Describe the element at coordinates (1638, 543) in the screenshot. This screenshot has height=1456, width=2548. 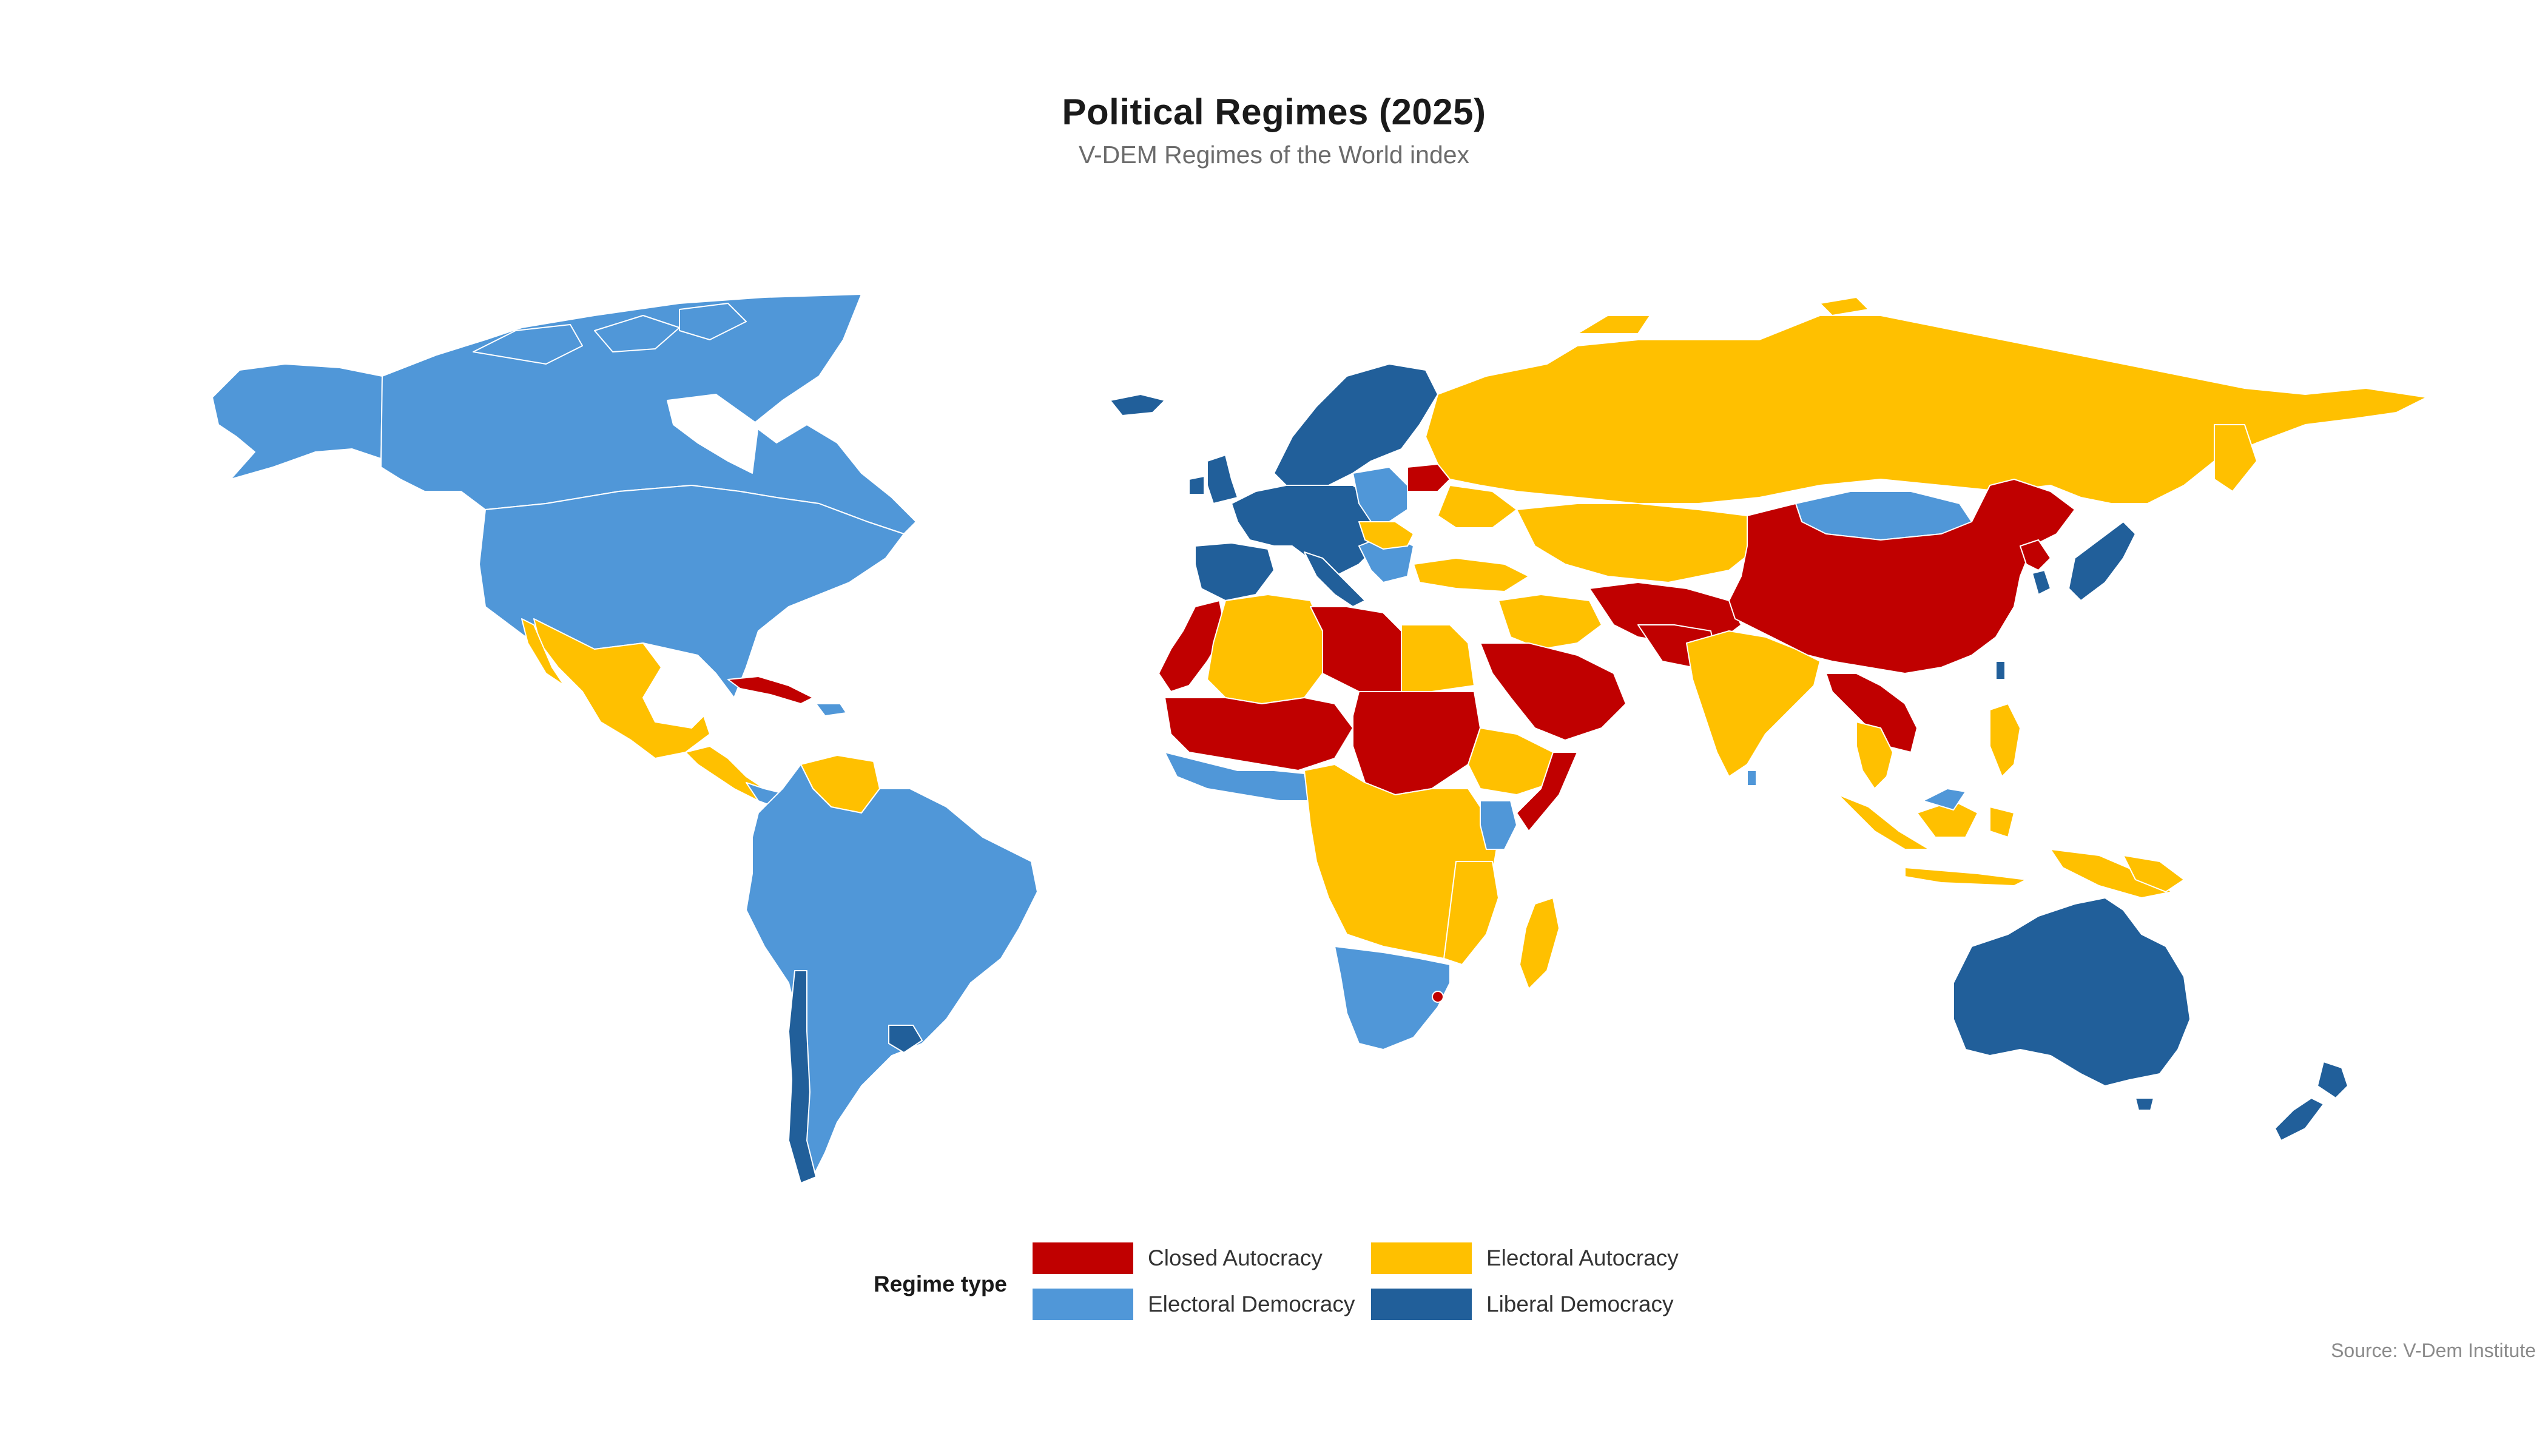
I see `region-kazakhstan-central-asia` at that location.